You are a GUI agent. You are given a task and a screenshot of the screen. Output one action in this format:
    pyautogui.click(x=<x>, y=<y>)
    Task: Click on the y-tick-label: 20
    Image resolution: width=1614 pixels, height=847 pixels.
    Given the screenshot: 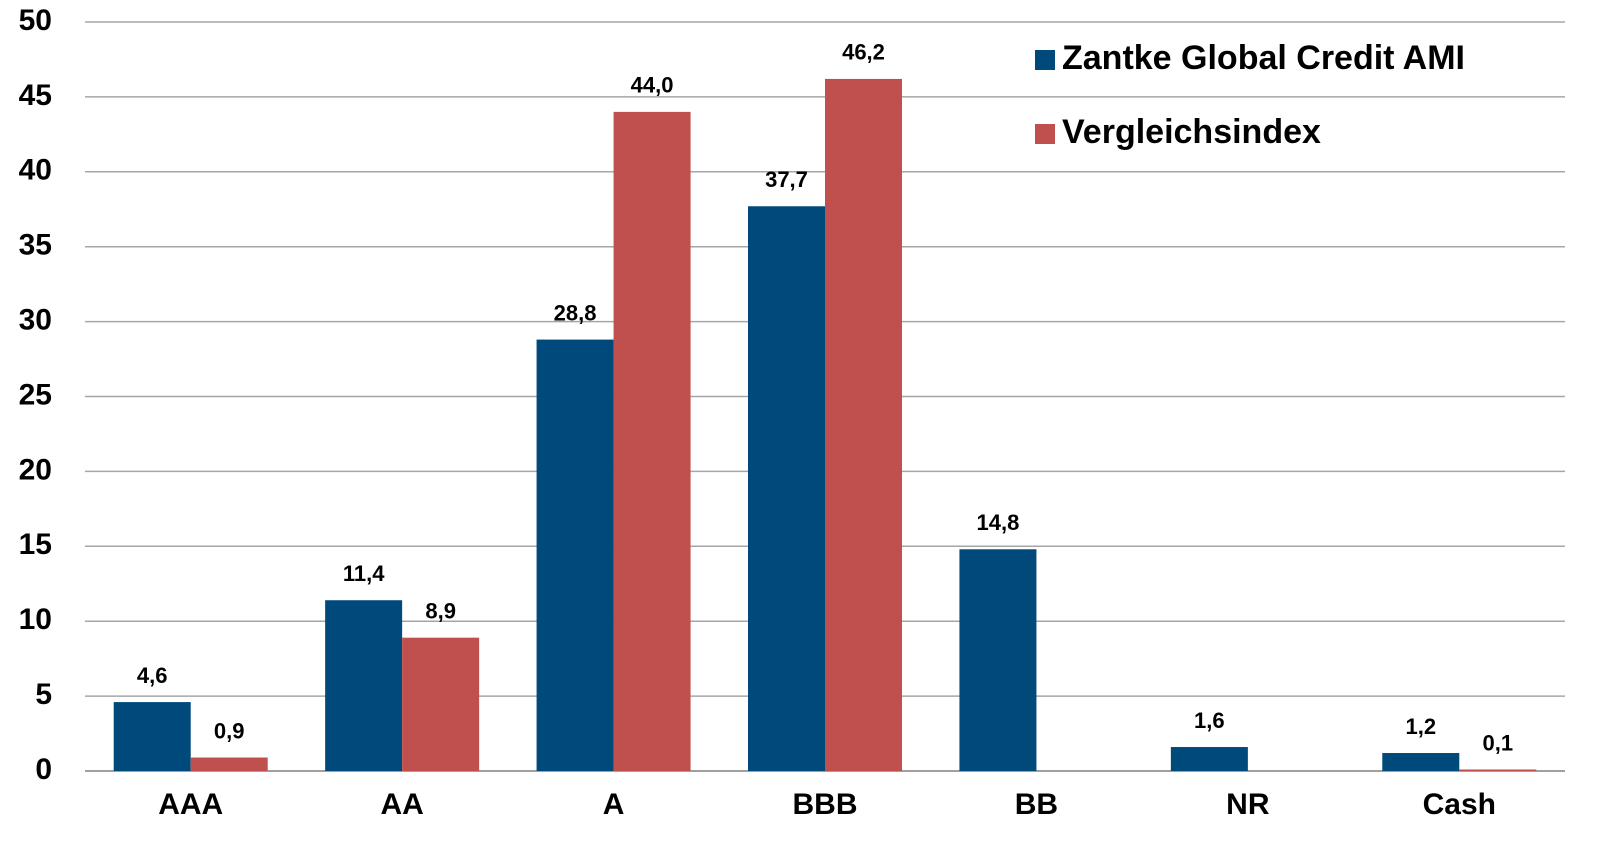 What is the action you would take?
    pyautogui.click(x=35, y=469)
    